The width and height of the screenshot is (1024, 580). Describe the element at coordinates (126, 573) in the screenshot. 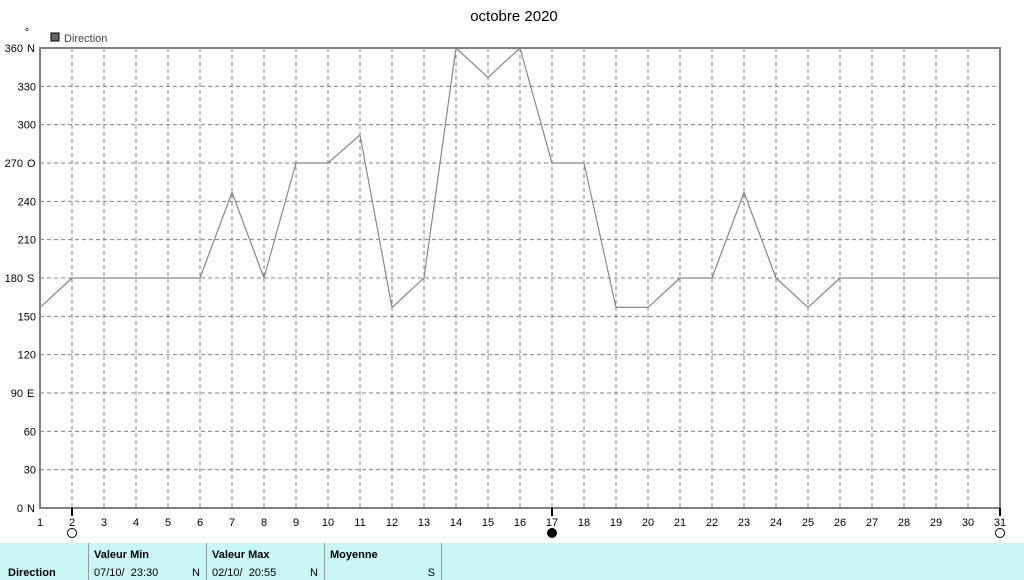

I see `summary-min-value: 07/10/ 23:30` at that location.